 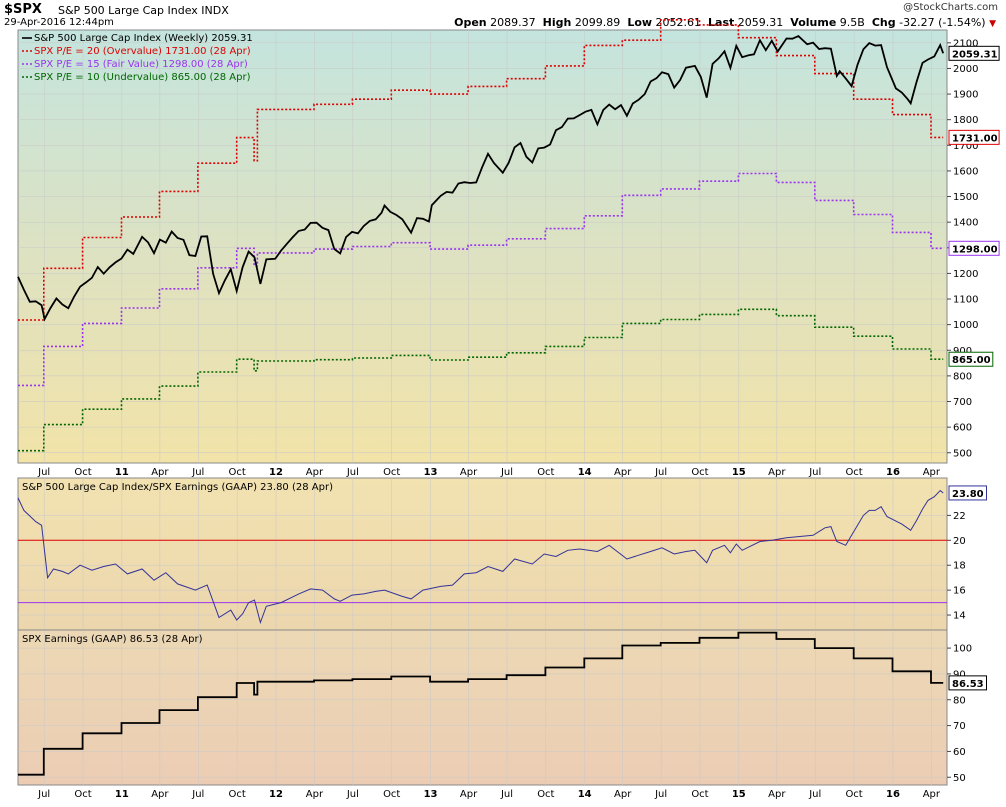 I want to click on last-label: Last, so click(x=721, y=22).